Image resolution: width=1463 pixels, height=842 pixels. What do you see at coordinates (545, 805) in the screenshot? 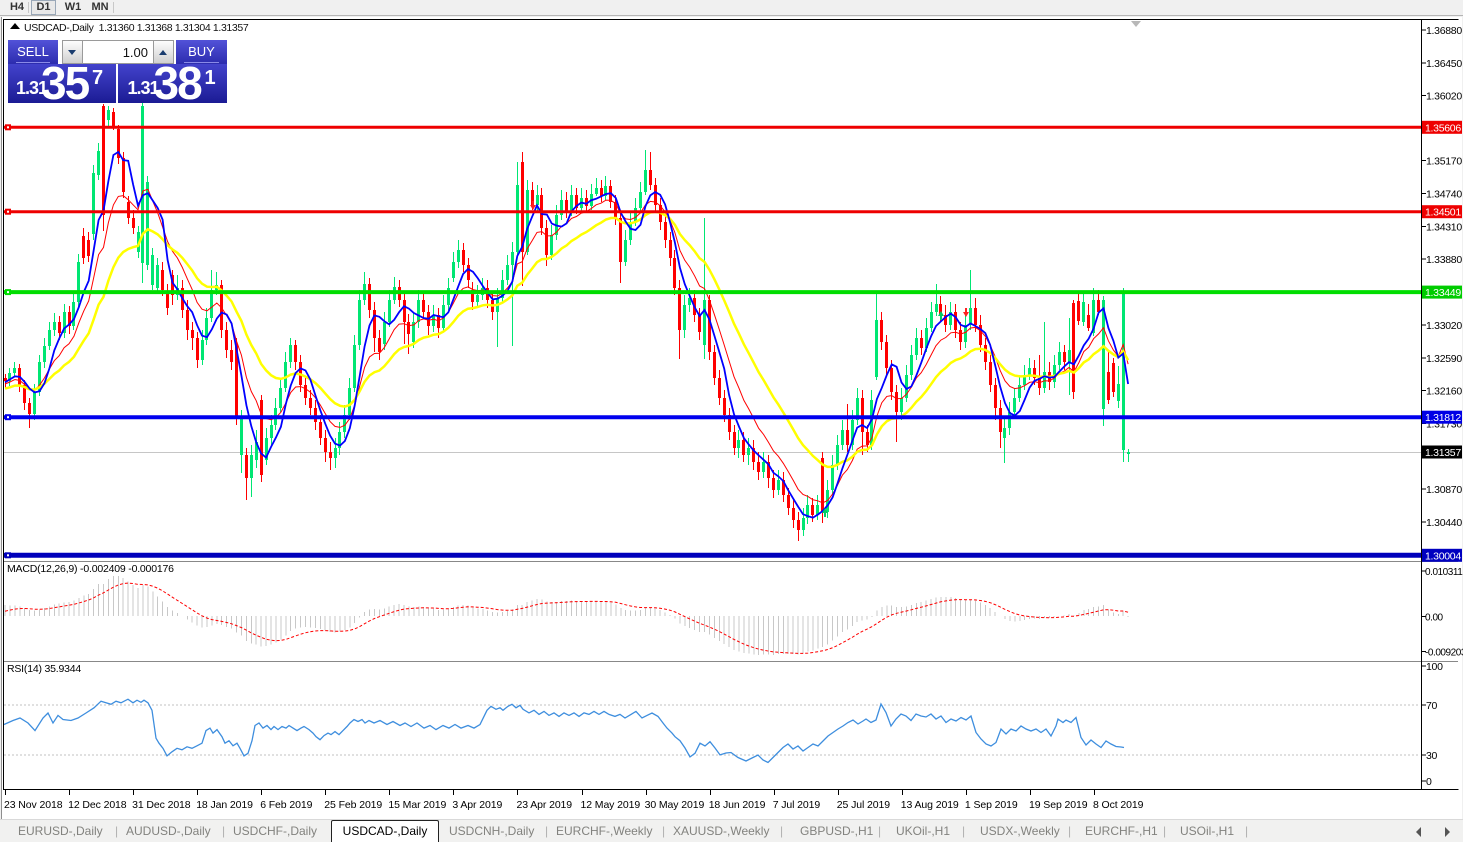
I see `svg-text: 23 Apr 2019` at bounding box center [545, 805].